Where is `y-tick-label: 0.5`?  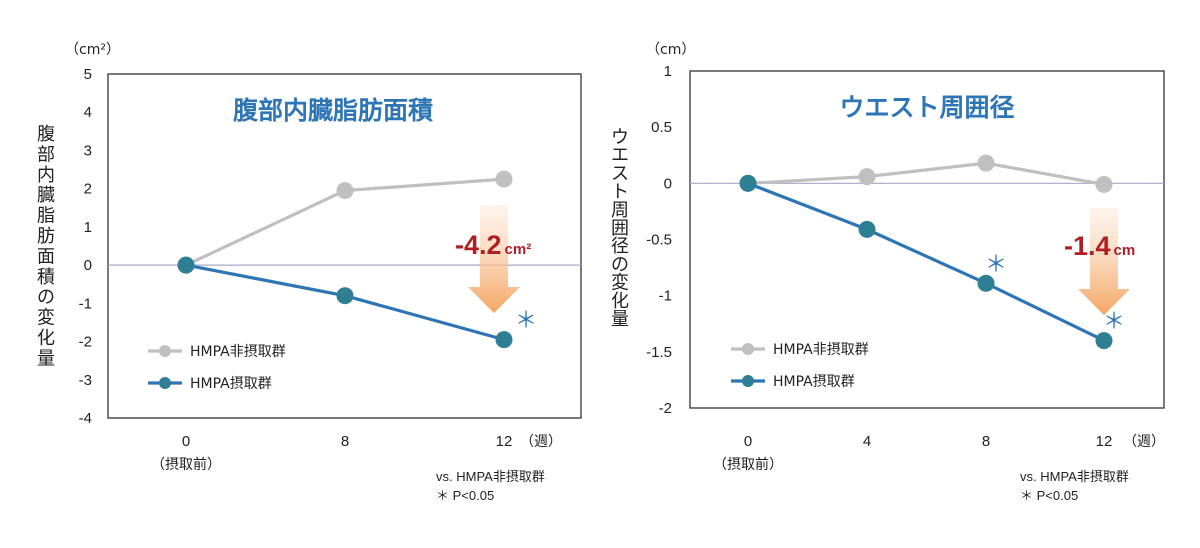 y-tick-label: 0.5 is located at coordinates (661, 127).